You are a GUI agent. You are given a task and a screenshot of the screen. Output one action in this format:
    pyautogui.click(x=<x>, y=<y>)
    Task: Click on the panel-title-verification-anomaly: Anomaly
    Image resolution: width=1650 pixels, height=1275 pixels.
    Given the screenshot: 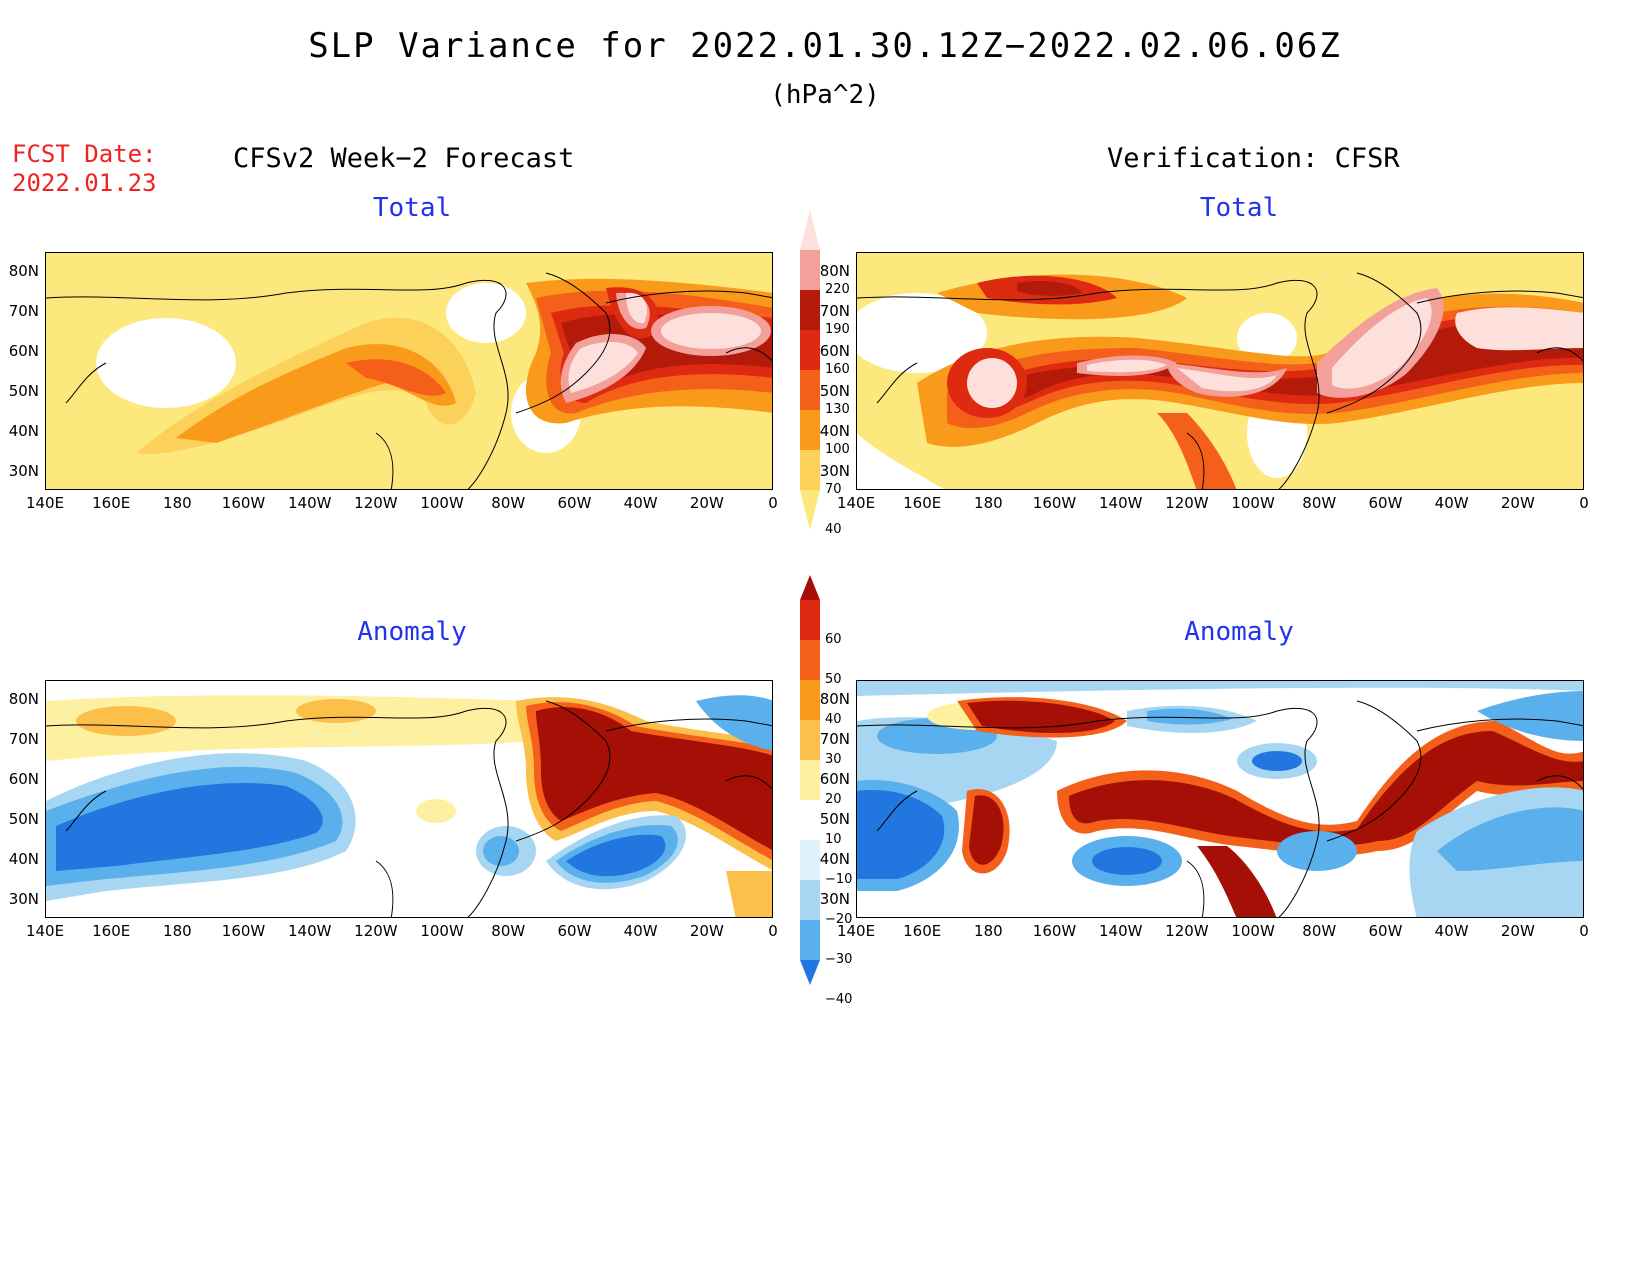 What is the action you would take?
    pyautogui.click(x=1239, y=632)
    